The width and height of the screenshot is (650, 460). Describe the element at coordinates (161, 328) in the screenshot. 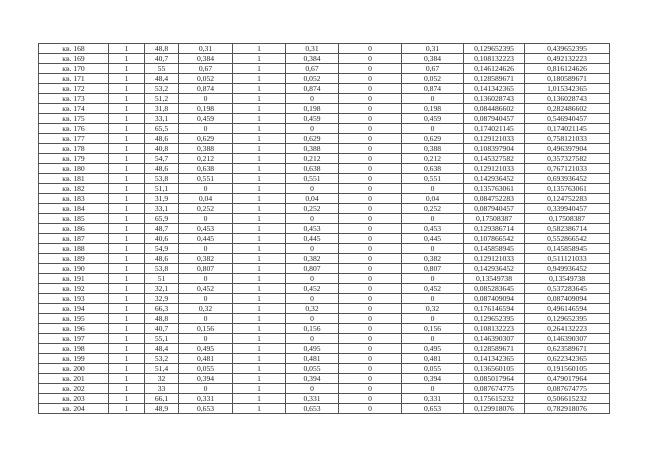

I see `value-cell: 40,7` at that location.